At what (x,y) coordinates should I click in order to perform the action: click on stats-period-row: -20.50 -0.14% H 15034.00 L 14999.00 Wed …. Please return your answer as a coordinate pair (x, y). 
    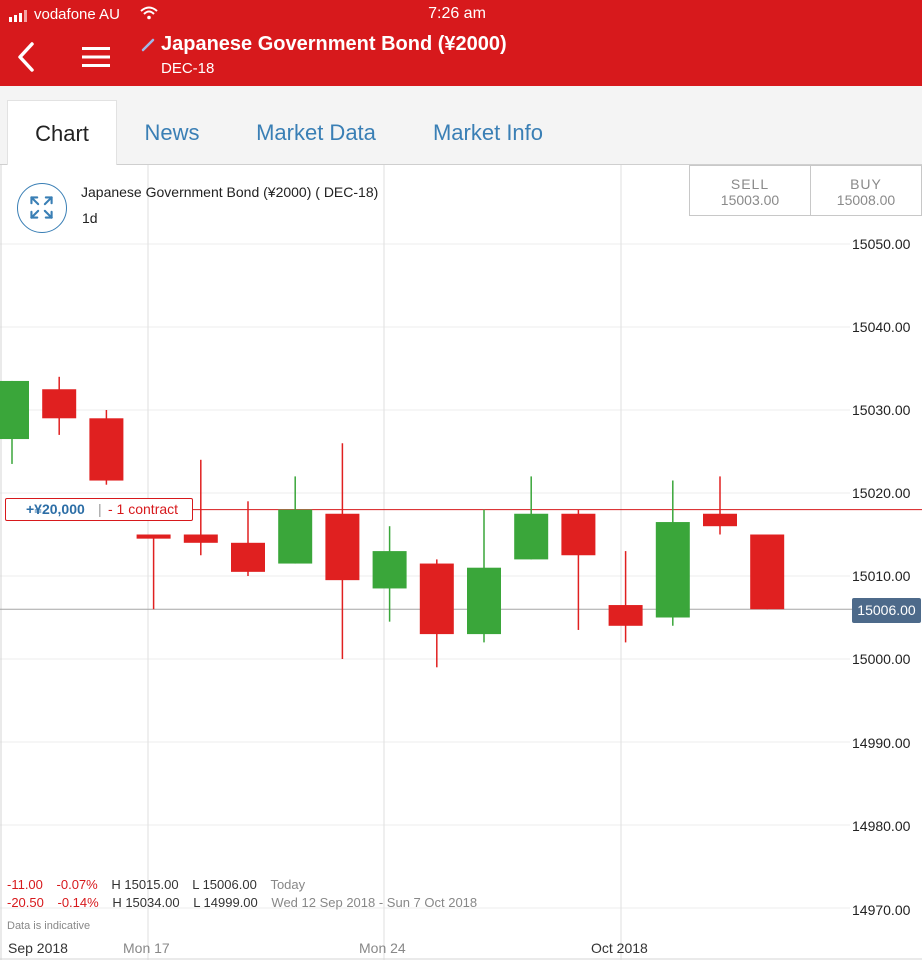
    Looking at the image, I should click on (242, 902).